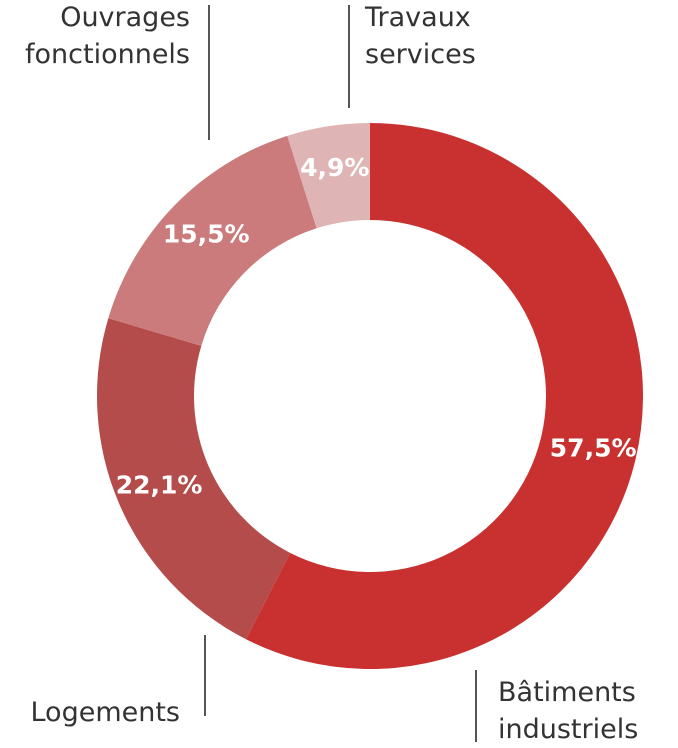 The height and width of the screenshot is (748, 678). What do you see at coordinates (107, 36) in the screenshot?
I see `category-label: Ouvrages fonctionnels` at bounding box center [107, 36].